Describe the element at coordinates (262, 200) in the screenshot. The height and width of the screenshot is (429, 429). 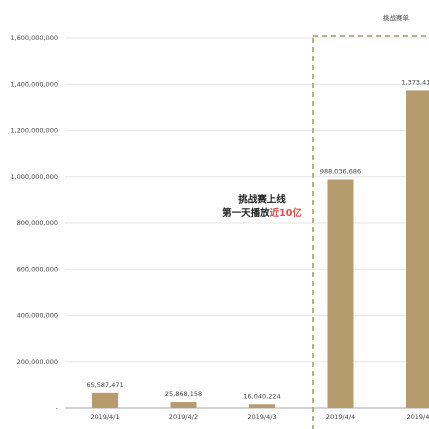
I see `annotation-line1: 挑战赛上线` at that location.